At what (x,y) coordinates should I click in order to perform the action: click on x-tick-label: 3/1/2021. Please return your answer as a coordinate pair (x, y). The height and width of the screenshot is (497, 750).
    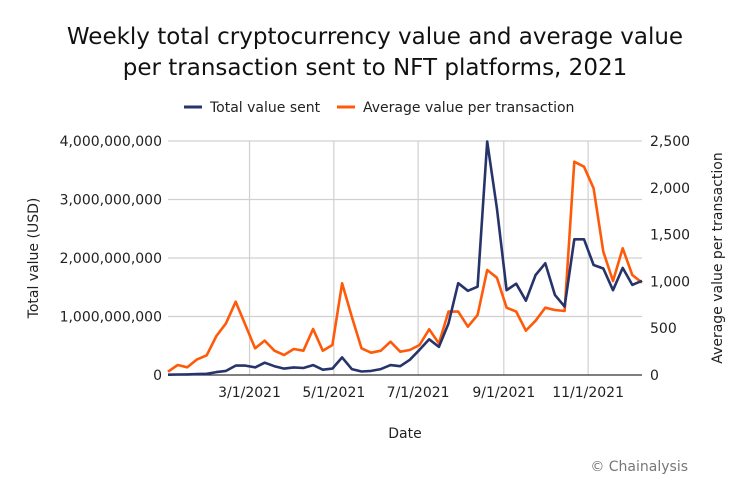
    Looking at the image, I should click on (249, 393).